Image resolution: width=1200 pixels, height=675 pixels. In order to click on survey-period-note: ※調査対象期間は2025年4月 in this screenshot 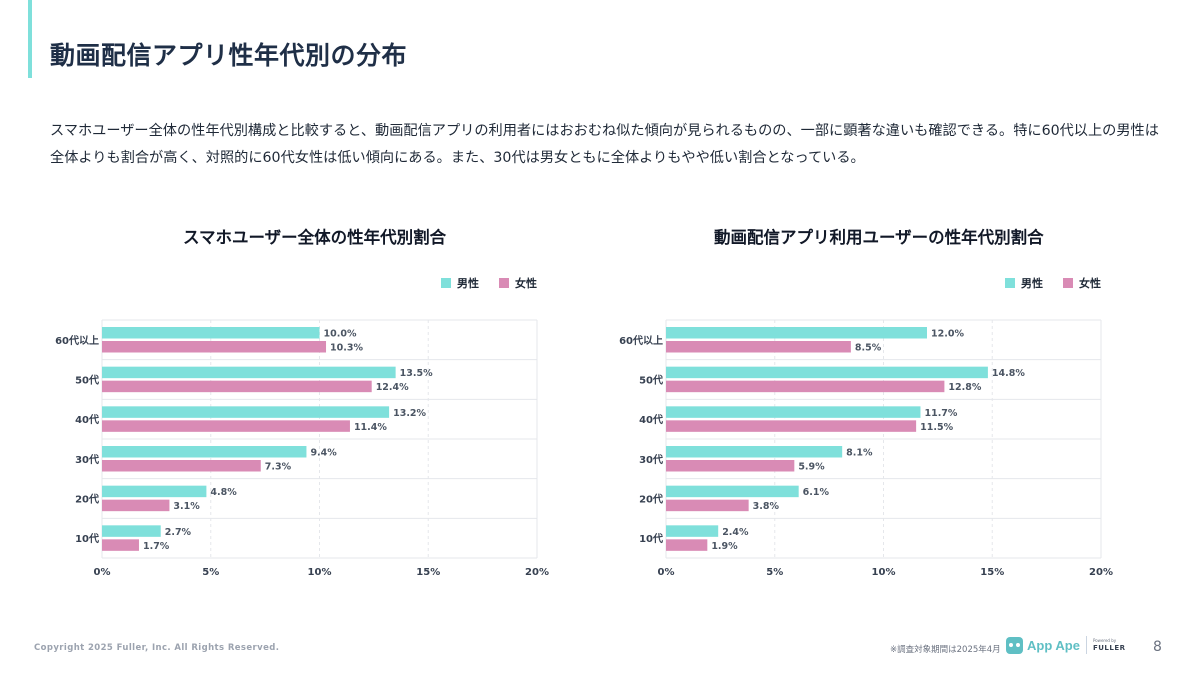, I will do `click(945, 650)`.